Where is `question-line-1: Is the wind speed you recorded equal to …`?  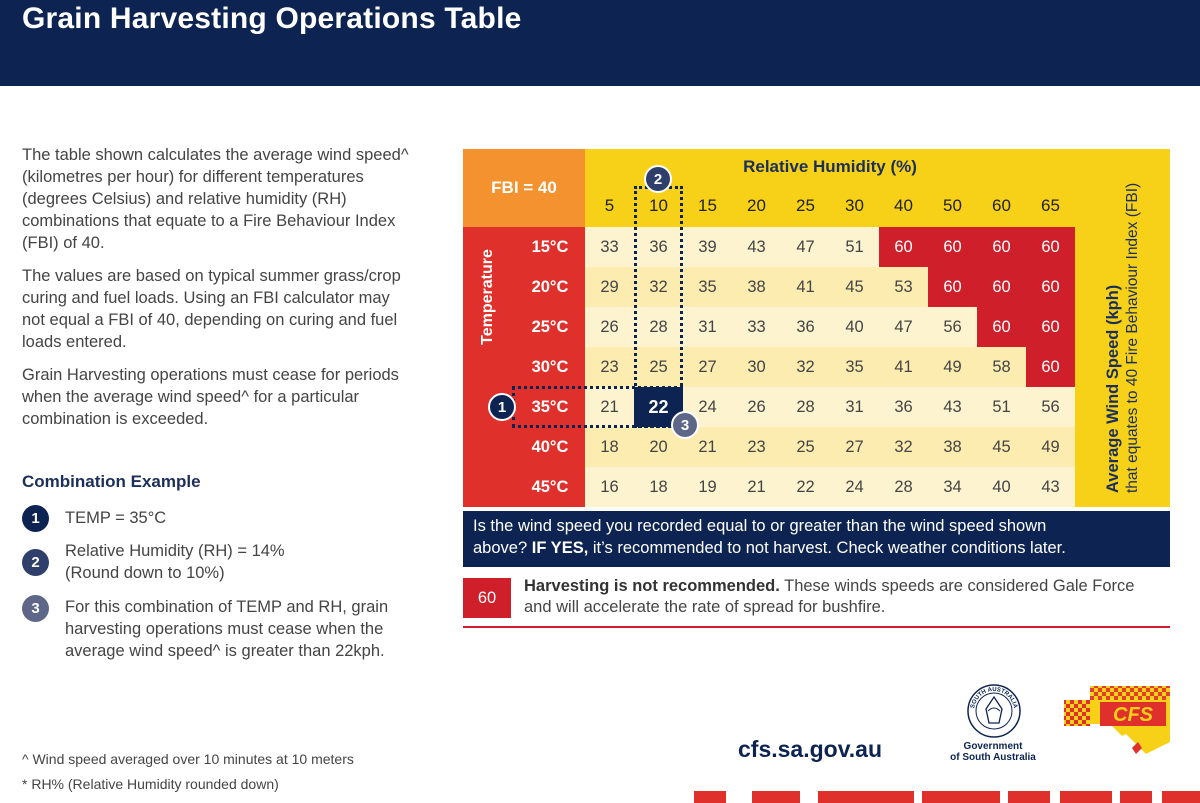 question-line-1: Is the wind speed you recorded equal to … is located at coordinates (760, 526).